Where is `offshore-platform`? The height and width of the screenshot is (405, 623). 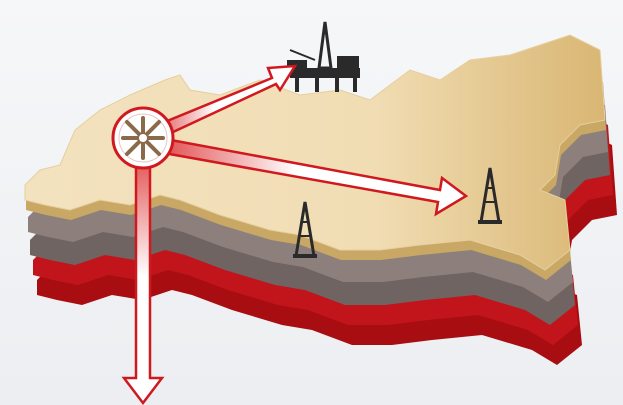 offshore-platform is located at coordinates (323, 56).